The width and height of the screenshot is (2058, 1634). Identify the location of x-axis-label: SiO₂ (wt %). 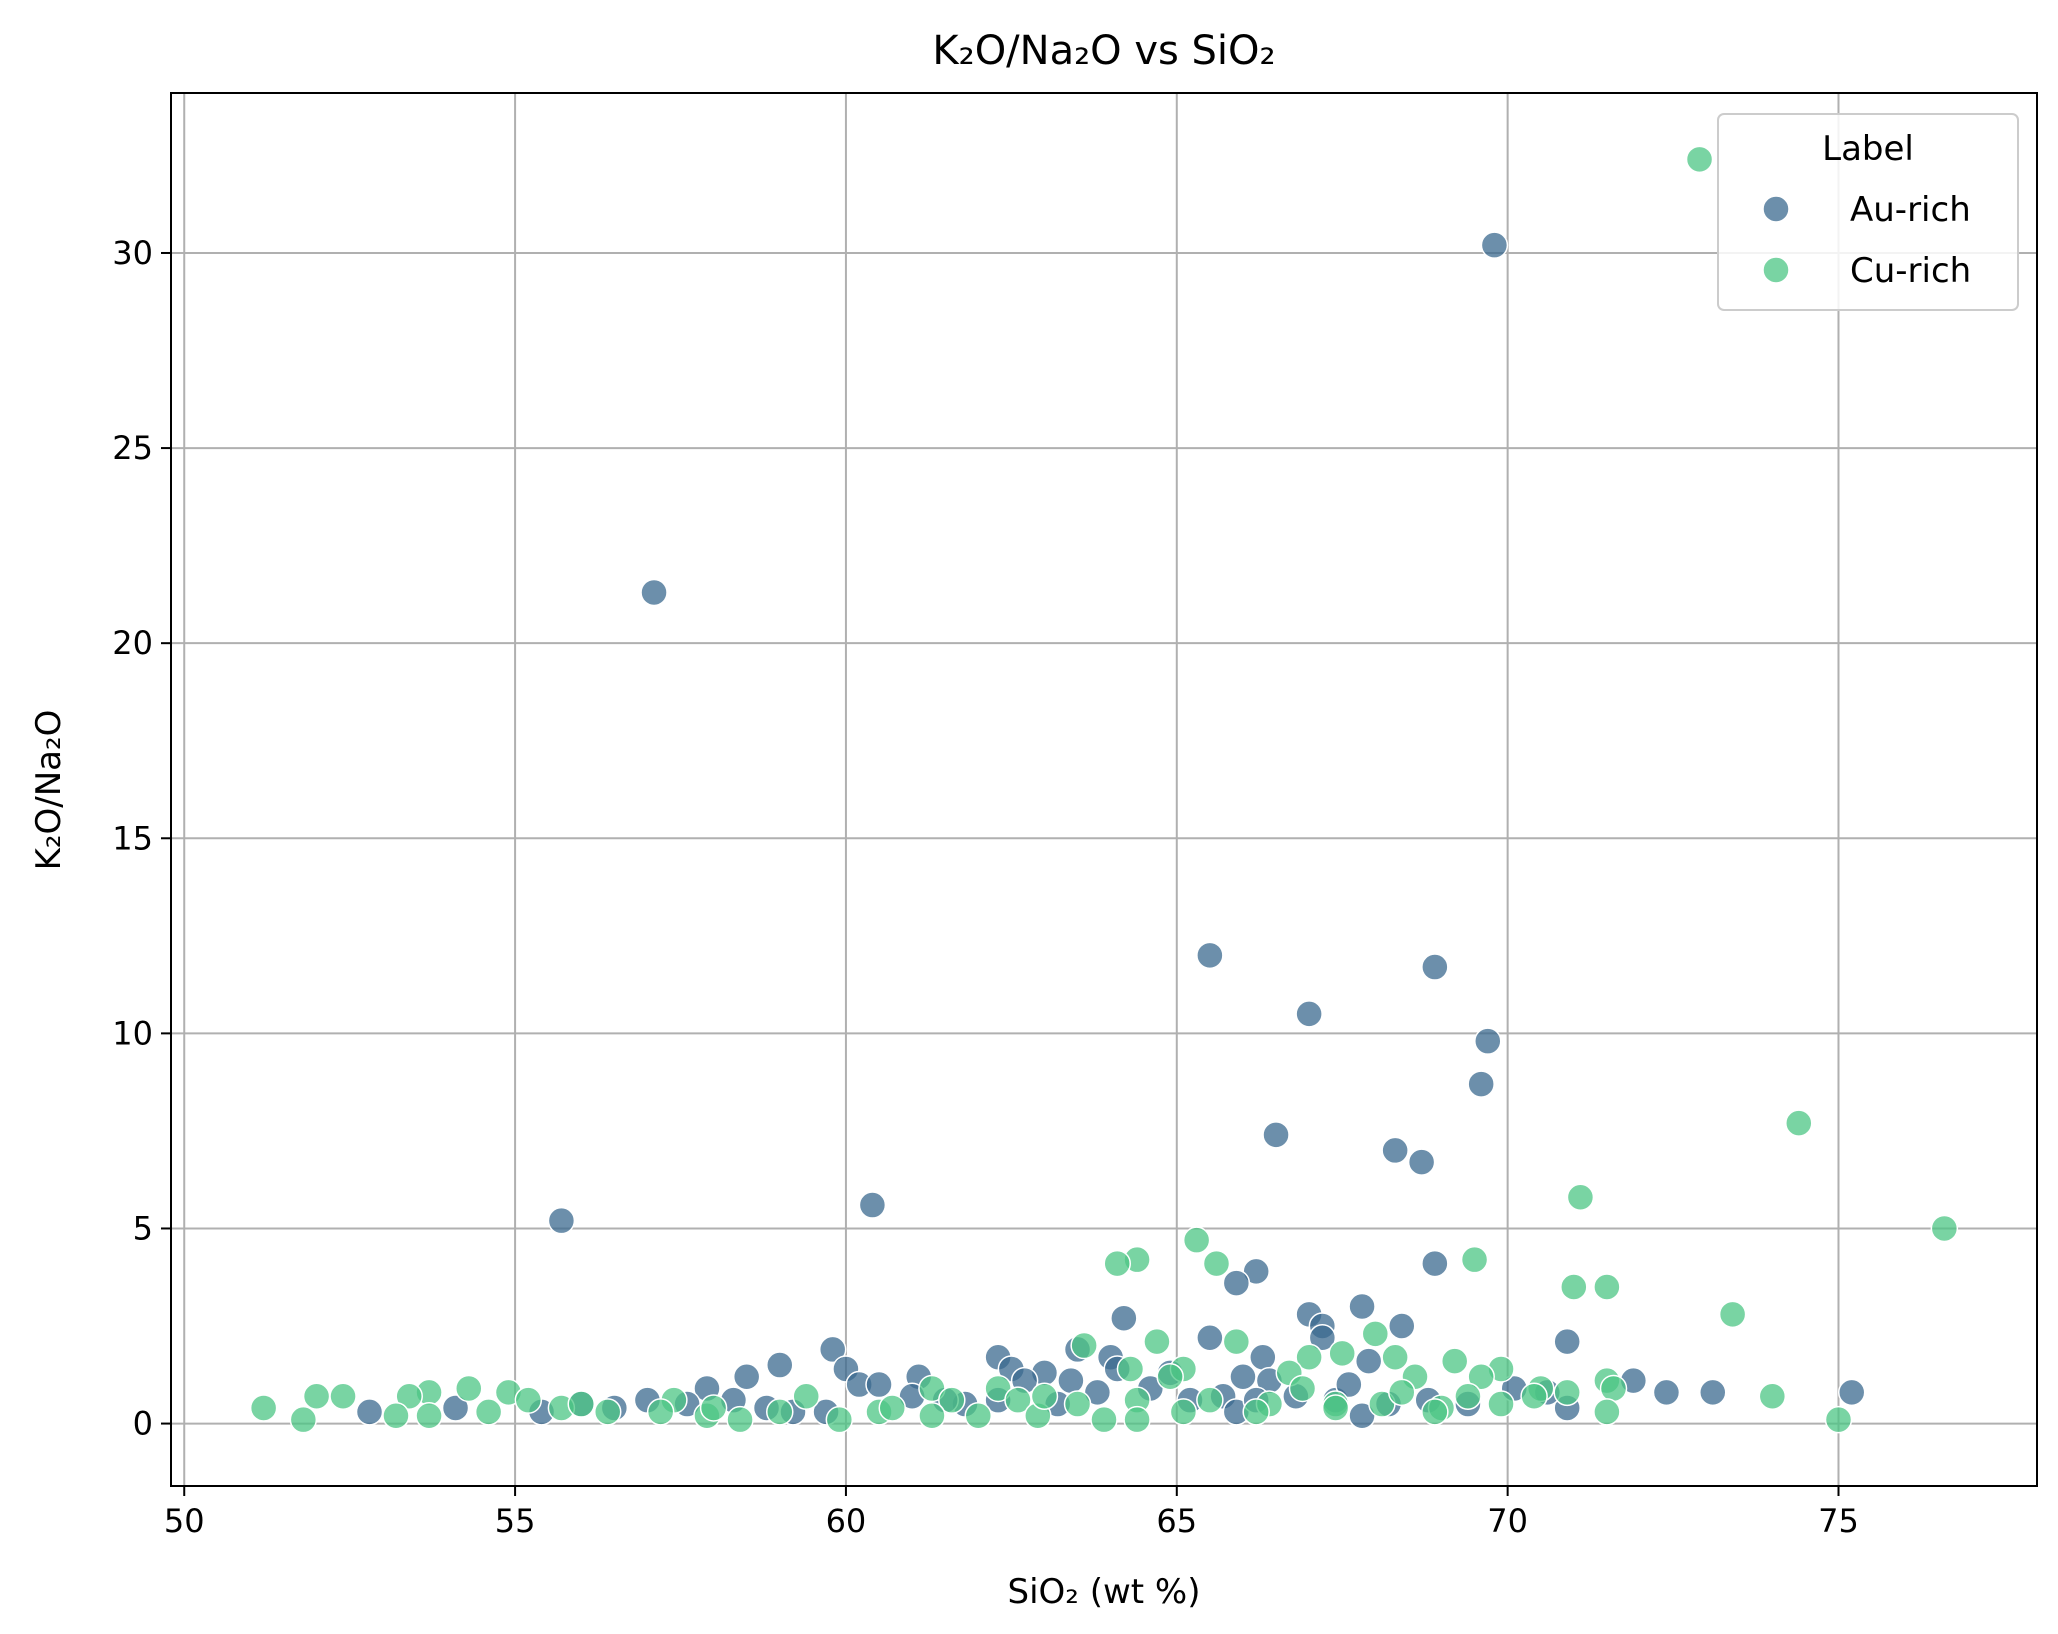
(1103, 1592).